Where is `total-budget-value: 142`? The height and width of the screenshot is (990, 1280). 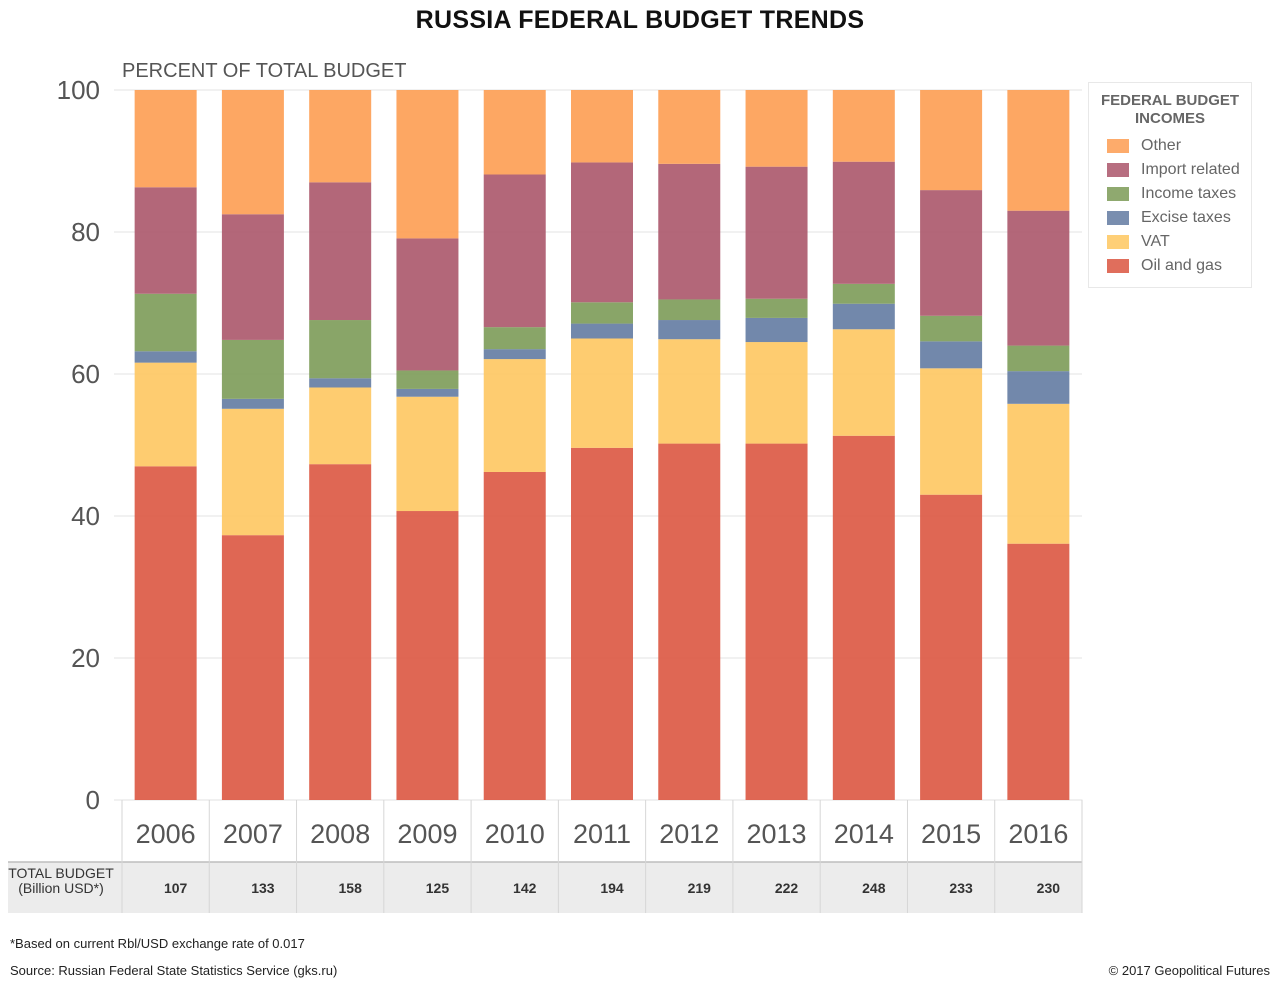 total-budget-value: 142 is located at coordinates (525, 888).